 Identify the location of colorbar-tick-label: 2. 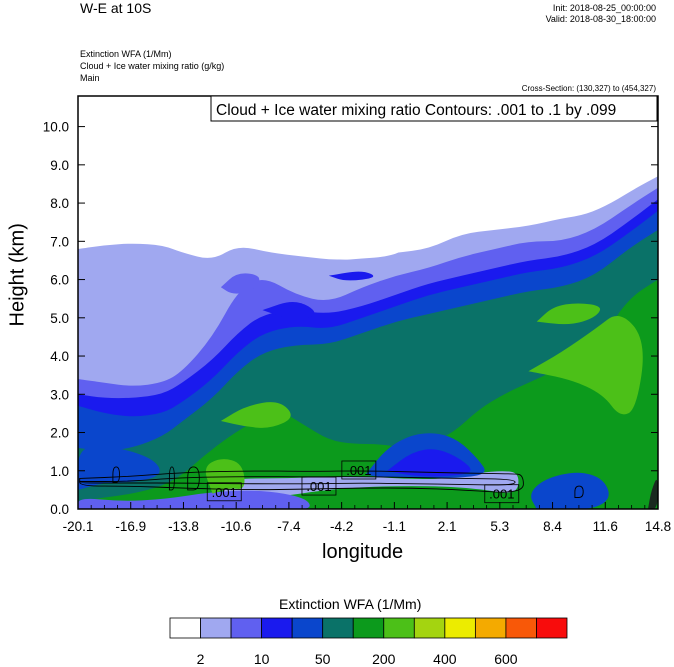
(201, 659).